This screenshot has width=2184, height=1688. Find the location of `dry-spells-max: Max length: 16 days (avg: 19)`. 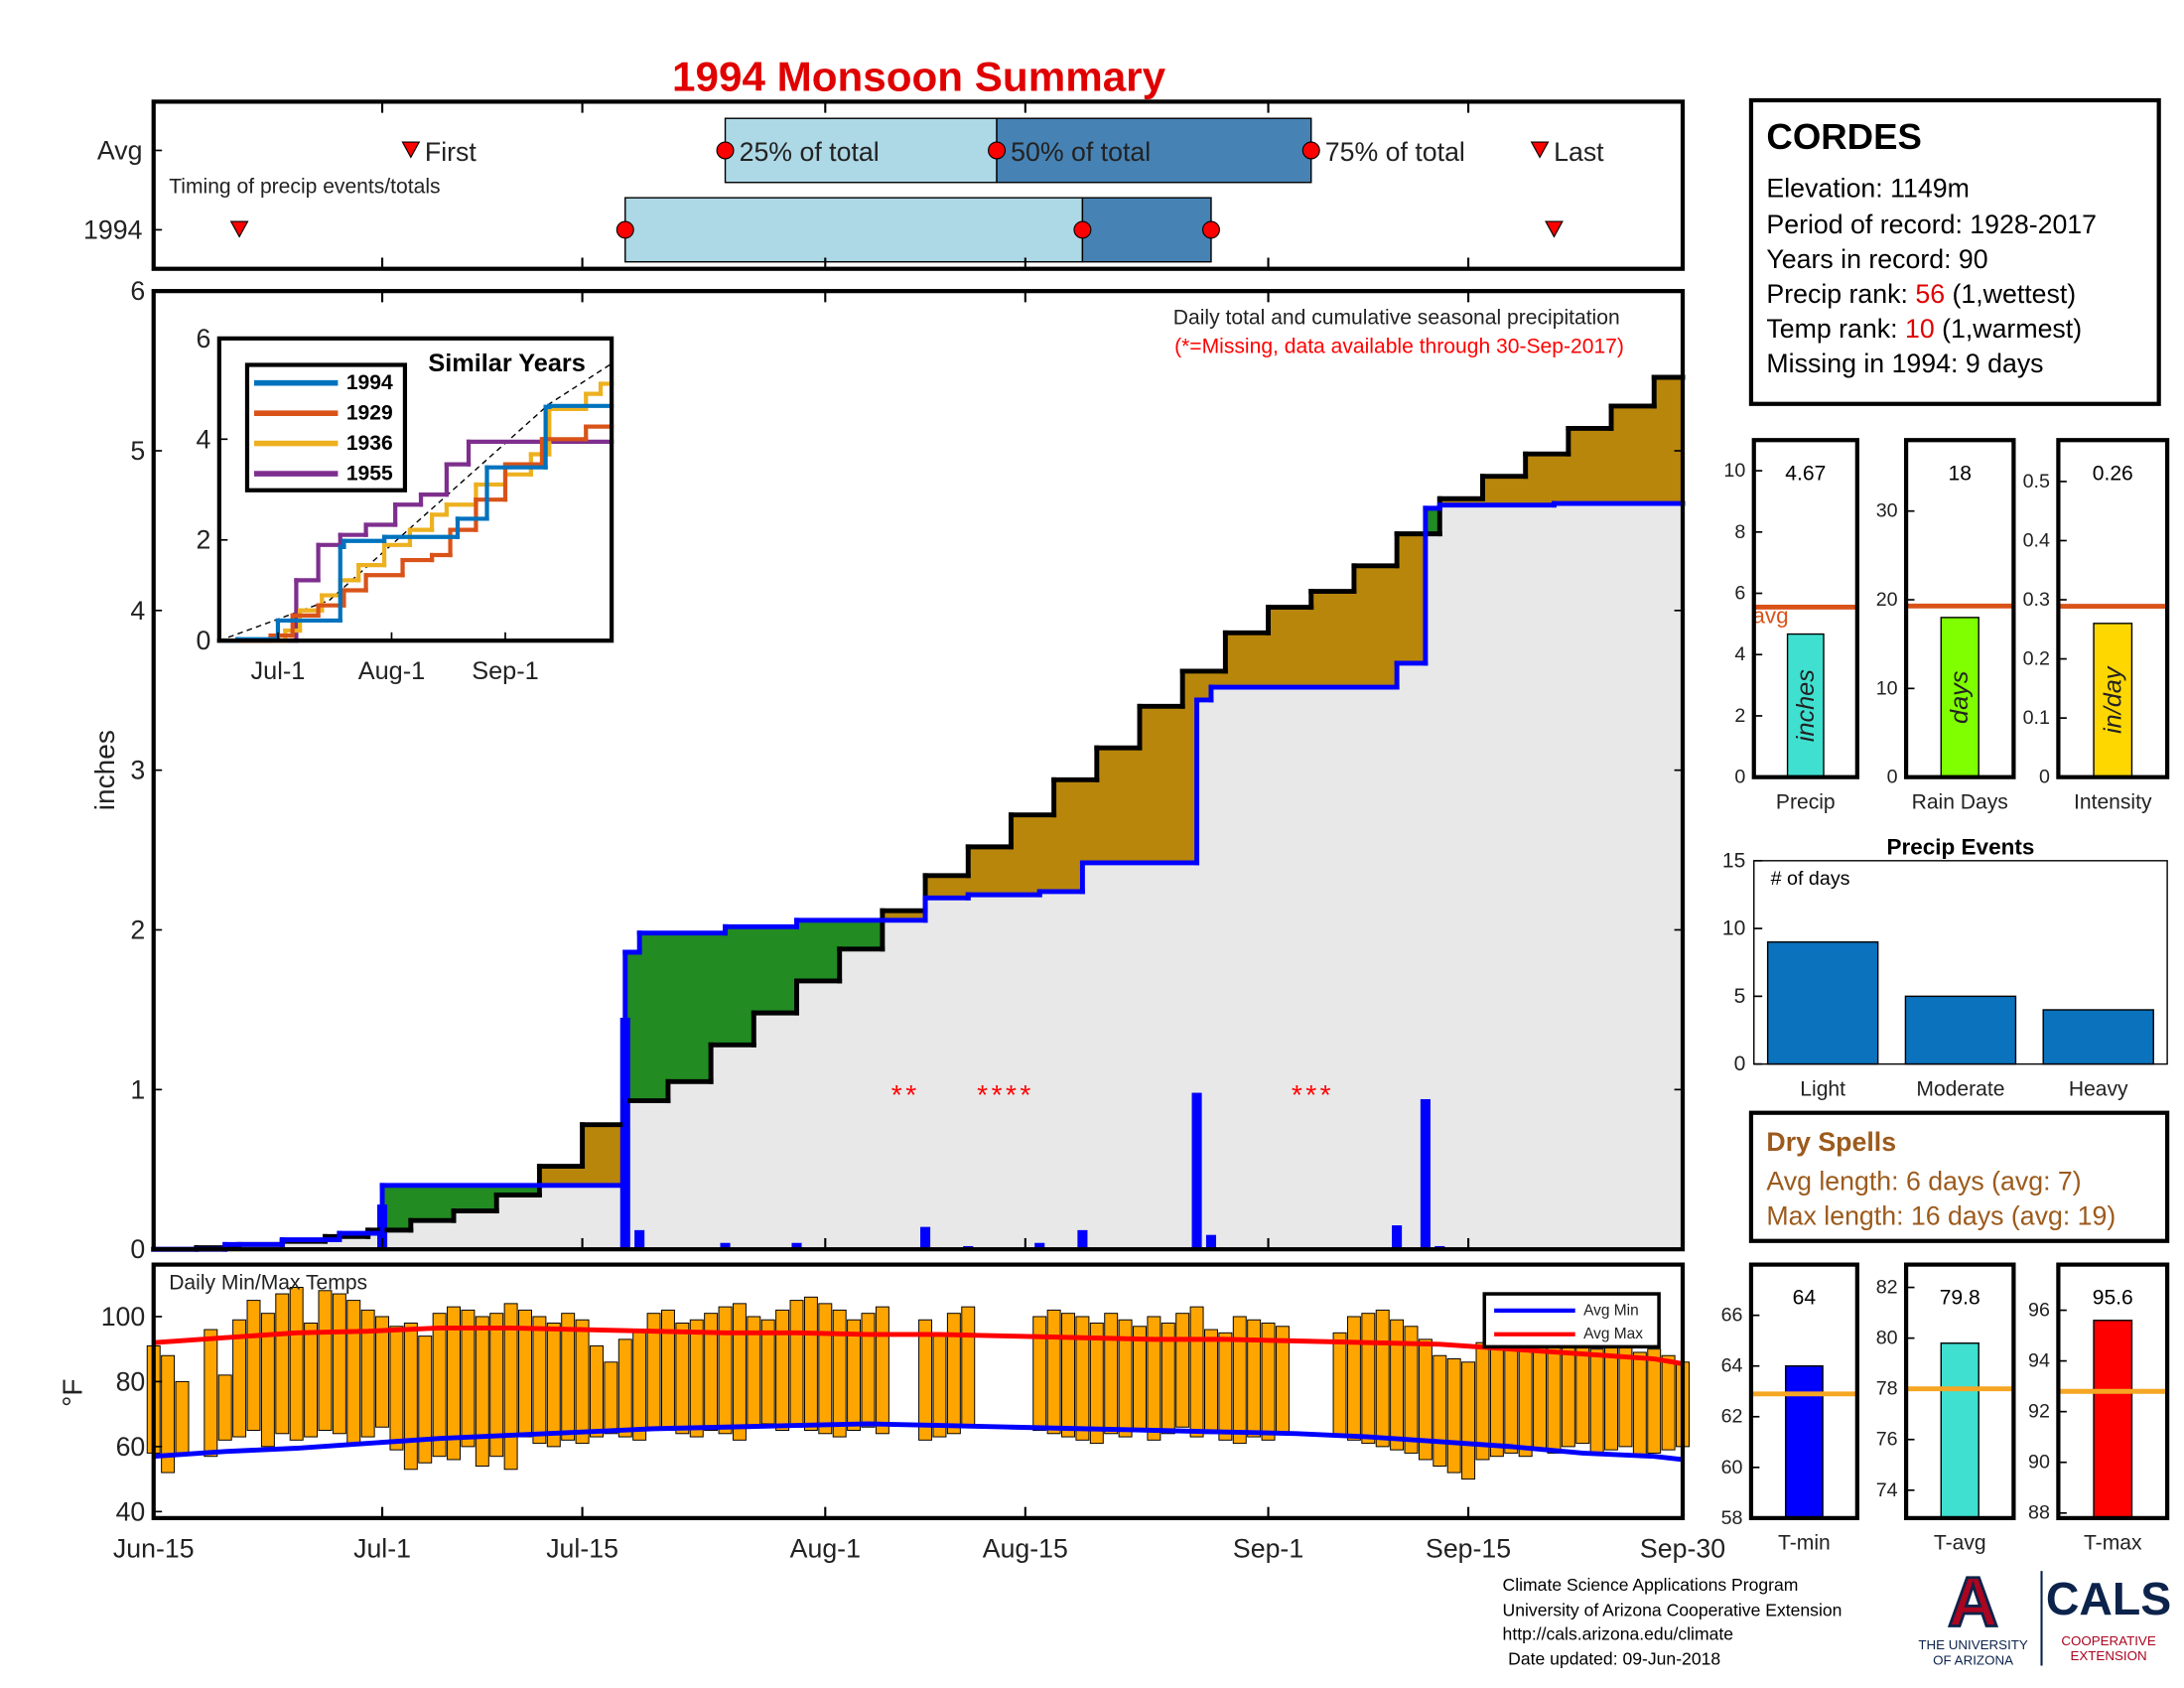

dry-spells-max: Max length: 16 days (avg: 19) is located at coordinates (1941, 1216).